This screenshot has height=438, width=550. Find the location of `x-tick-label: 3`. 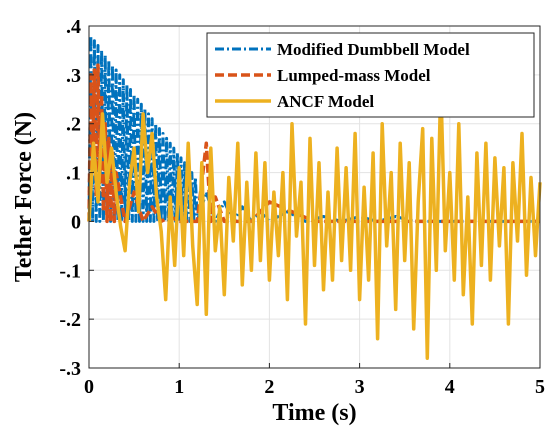

x-tick-label: 3 is located at coordinates (360, 387).